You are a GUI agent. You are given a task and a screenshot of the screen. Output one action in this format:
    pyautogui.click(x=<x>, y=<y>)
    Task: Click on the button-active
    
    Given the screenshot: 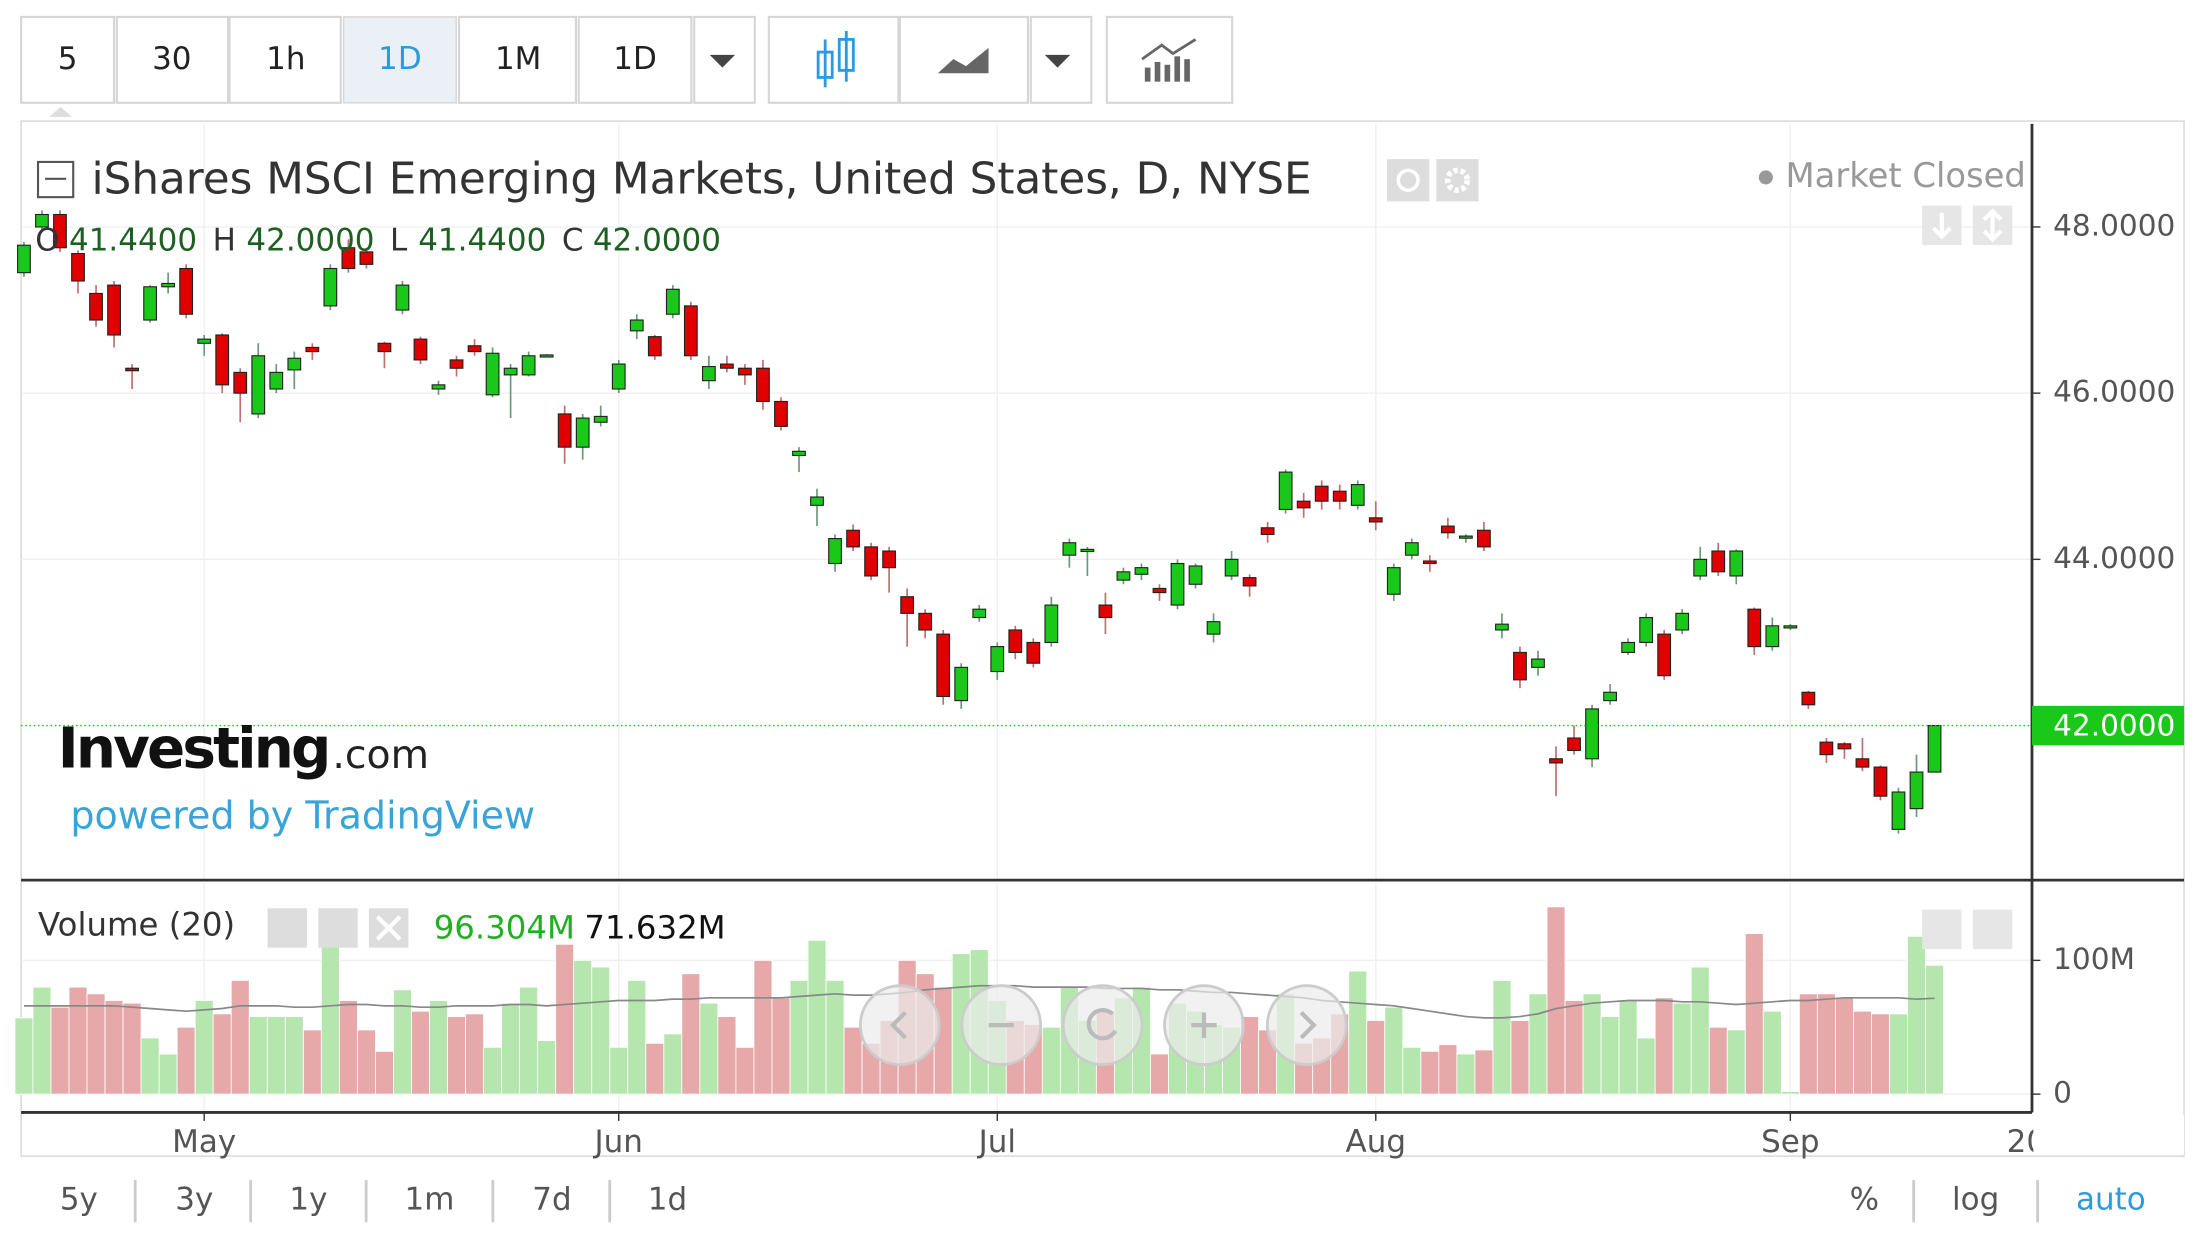 What is the action you would take?
    pyautogui.click(x=399, y=60)
    